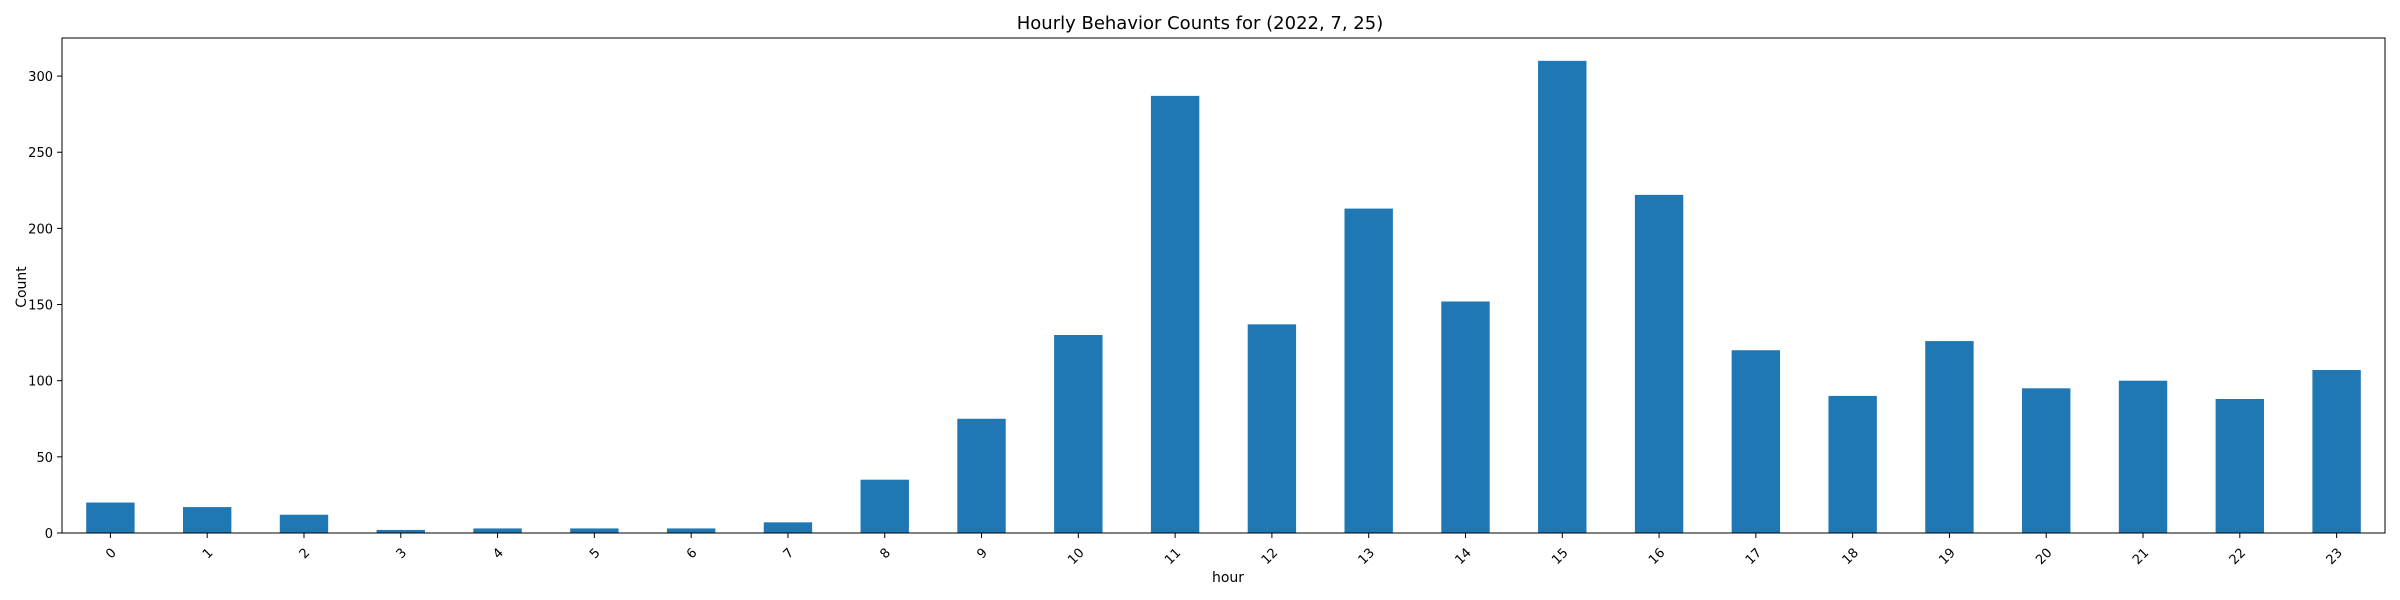 This screenshot has height=600, width=2400. Describe the element at coordinates (1367, 557) in the screenshot. I see `x-tick-label: 13` at that location.